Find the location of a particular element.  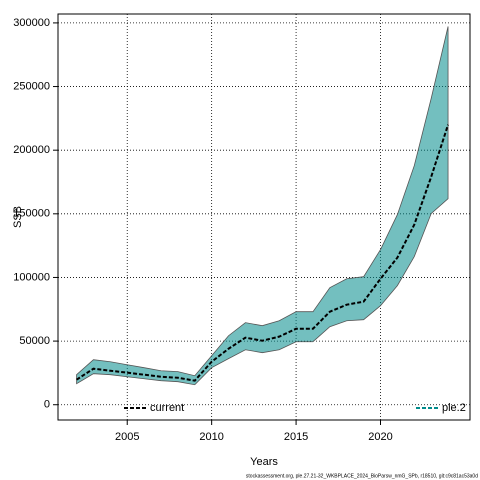

x-tick-label: 2015 is located at coordinates (296, 437).